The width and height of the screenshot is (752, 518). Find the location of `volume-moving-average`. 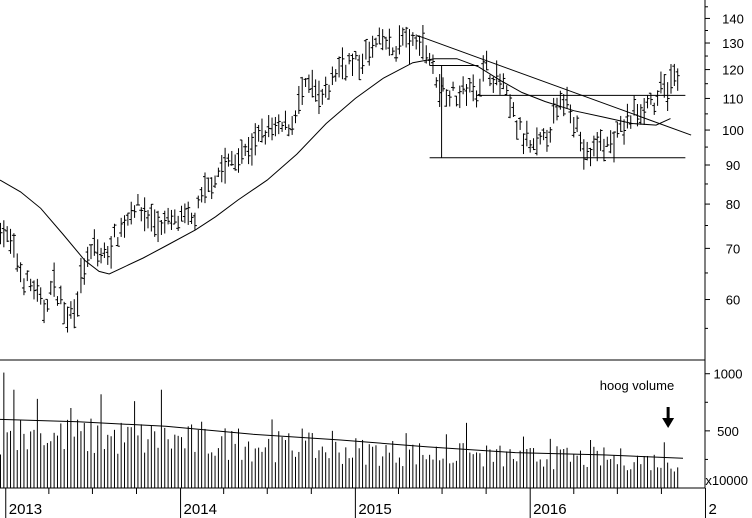

volume-moving-average is located at coordinates (342, 438).